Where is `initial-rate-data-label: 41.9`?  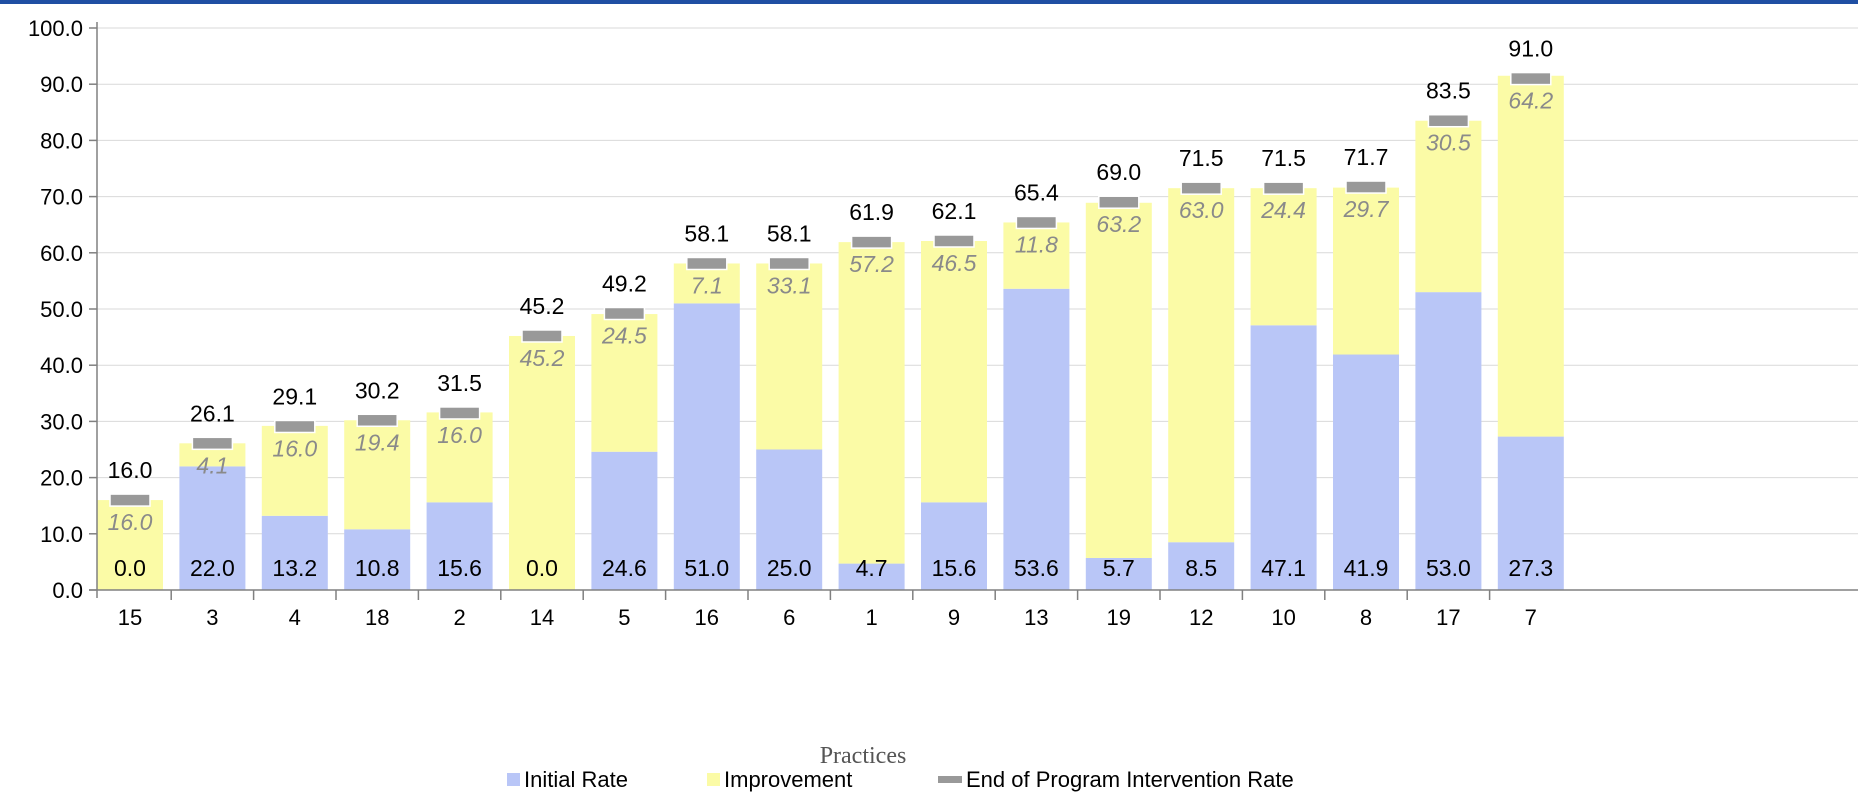
initial-rate-data-label: 41.9 is located at coordinates (1366, 568).